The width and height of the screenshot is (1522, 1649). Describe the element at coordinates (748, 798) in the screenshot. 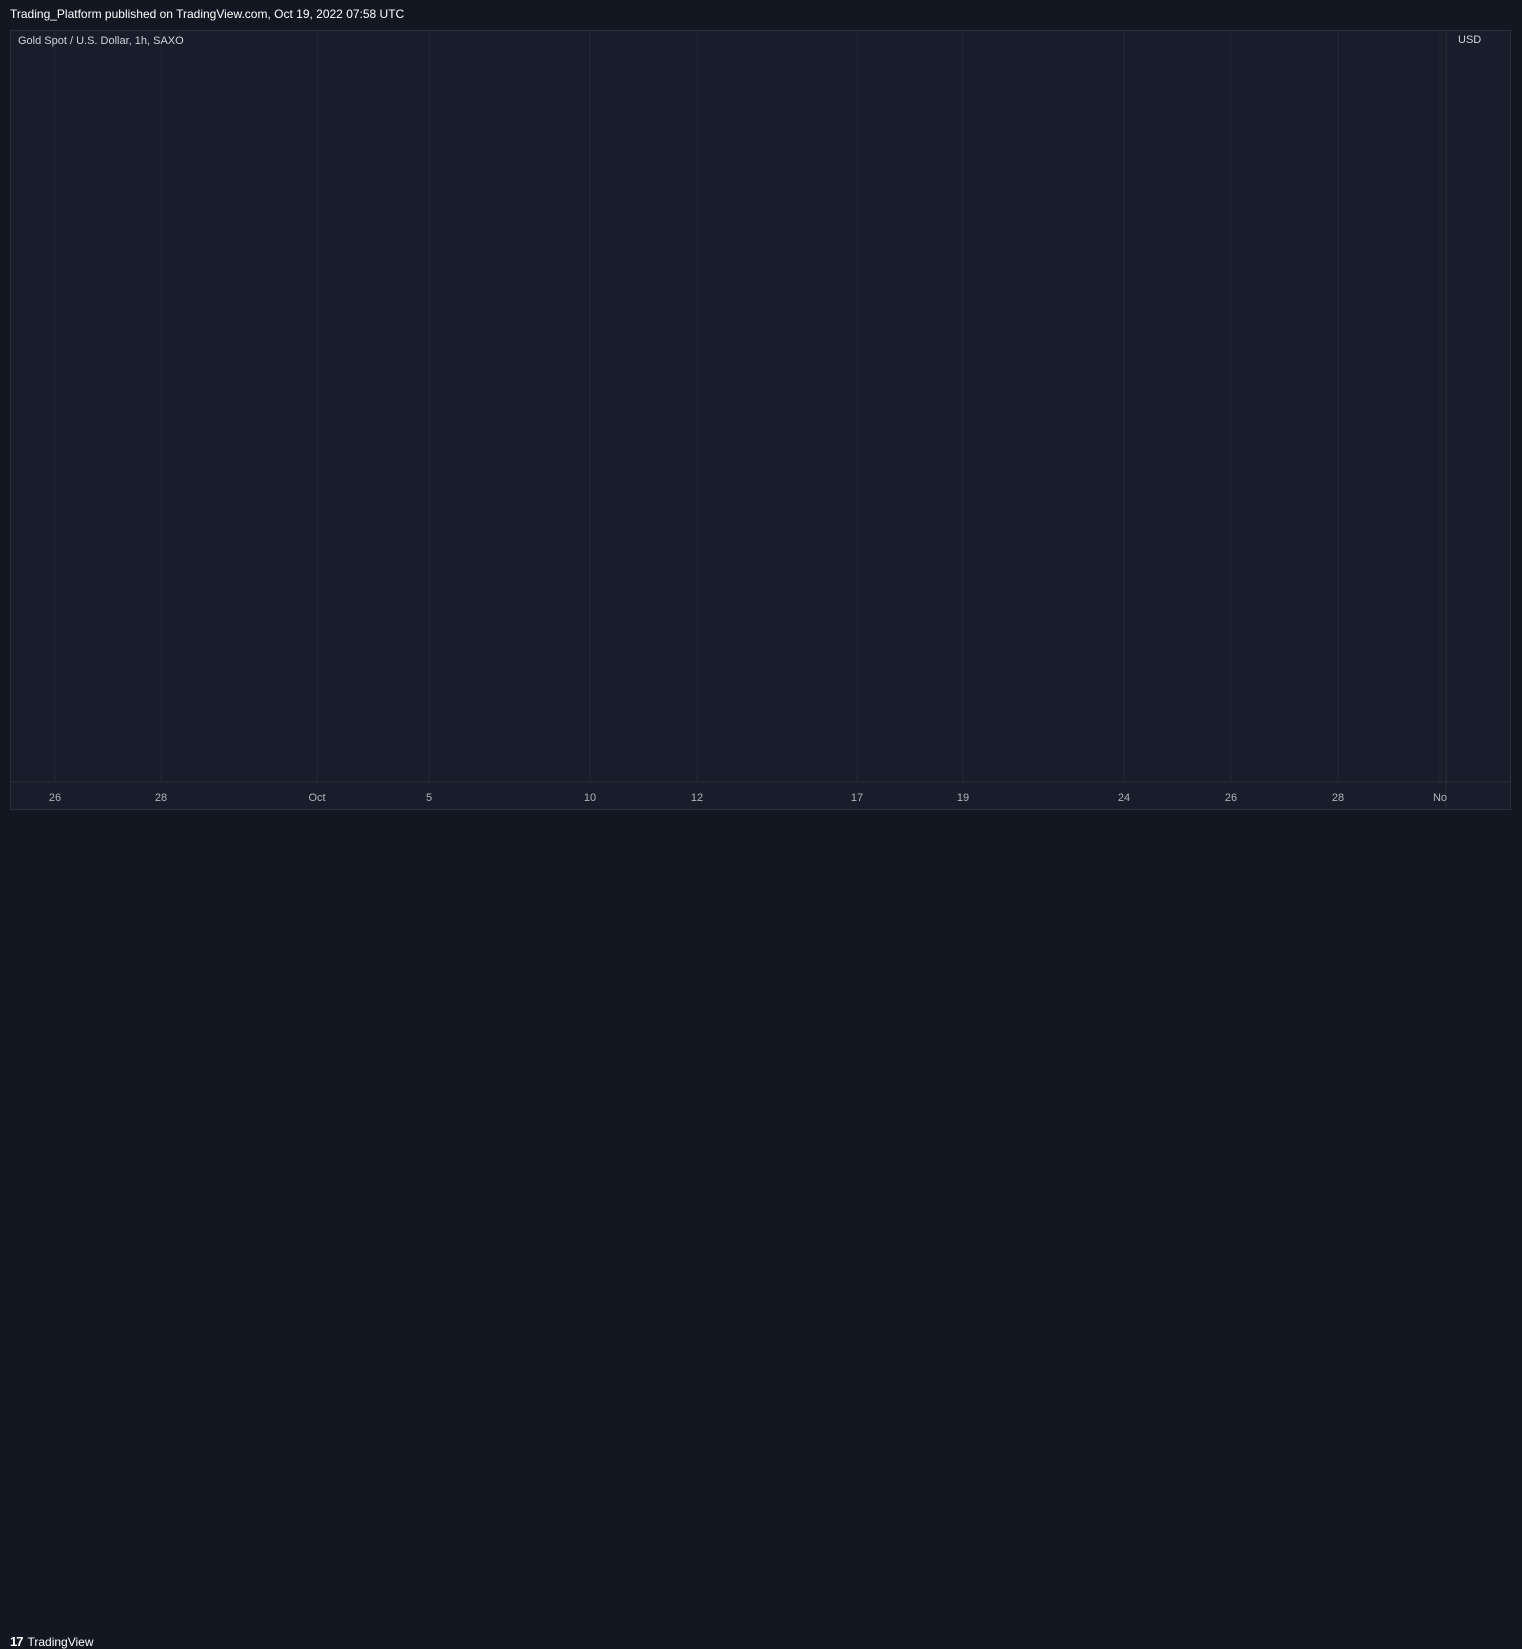

I see `time-axis: 26 28 Oct 5 10 12 17 19 24 26 28 No` at that location.